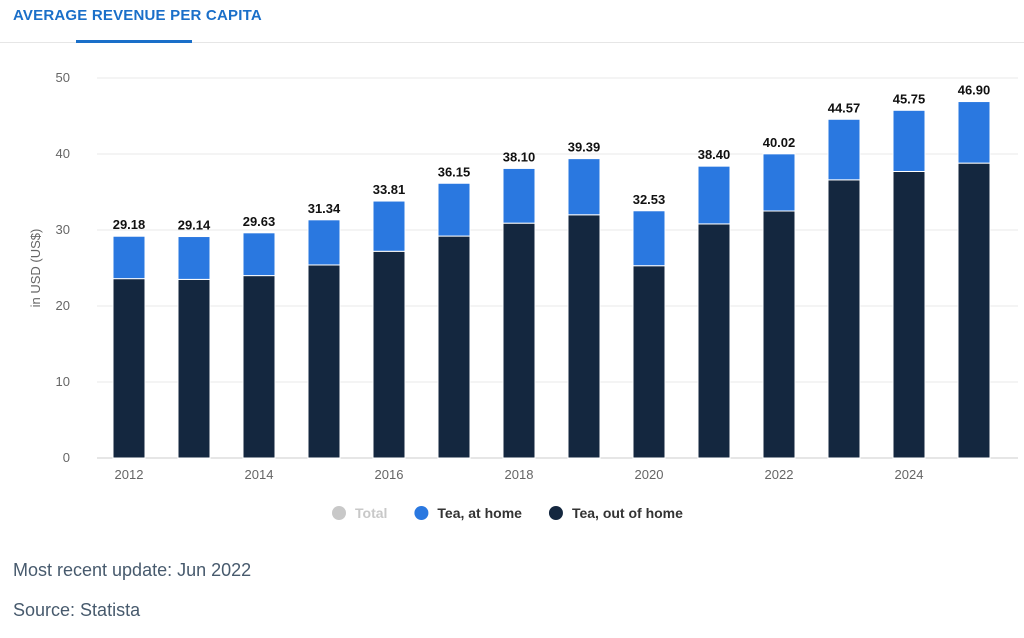  What do you see at coordinates (909, 98) in the screenshot?
I see `data-label: 45.75` at bounding box center [909, 98].